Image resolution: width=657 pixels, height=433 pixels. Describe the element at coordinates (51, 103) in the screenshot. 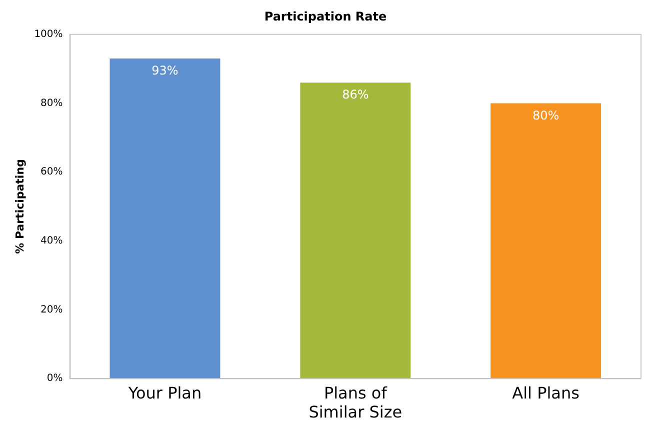

I see `y-tick-label: 80%` at that location.